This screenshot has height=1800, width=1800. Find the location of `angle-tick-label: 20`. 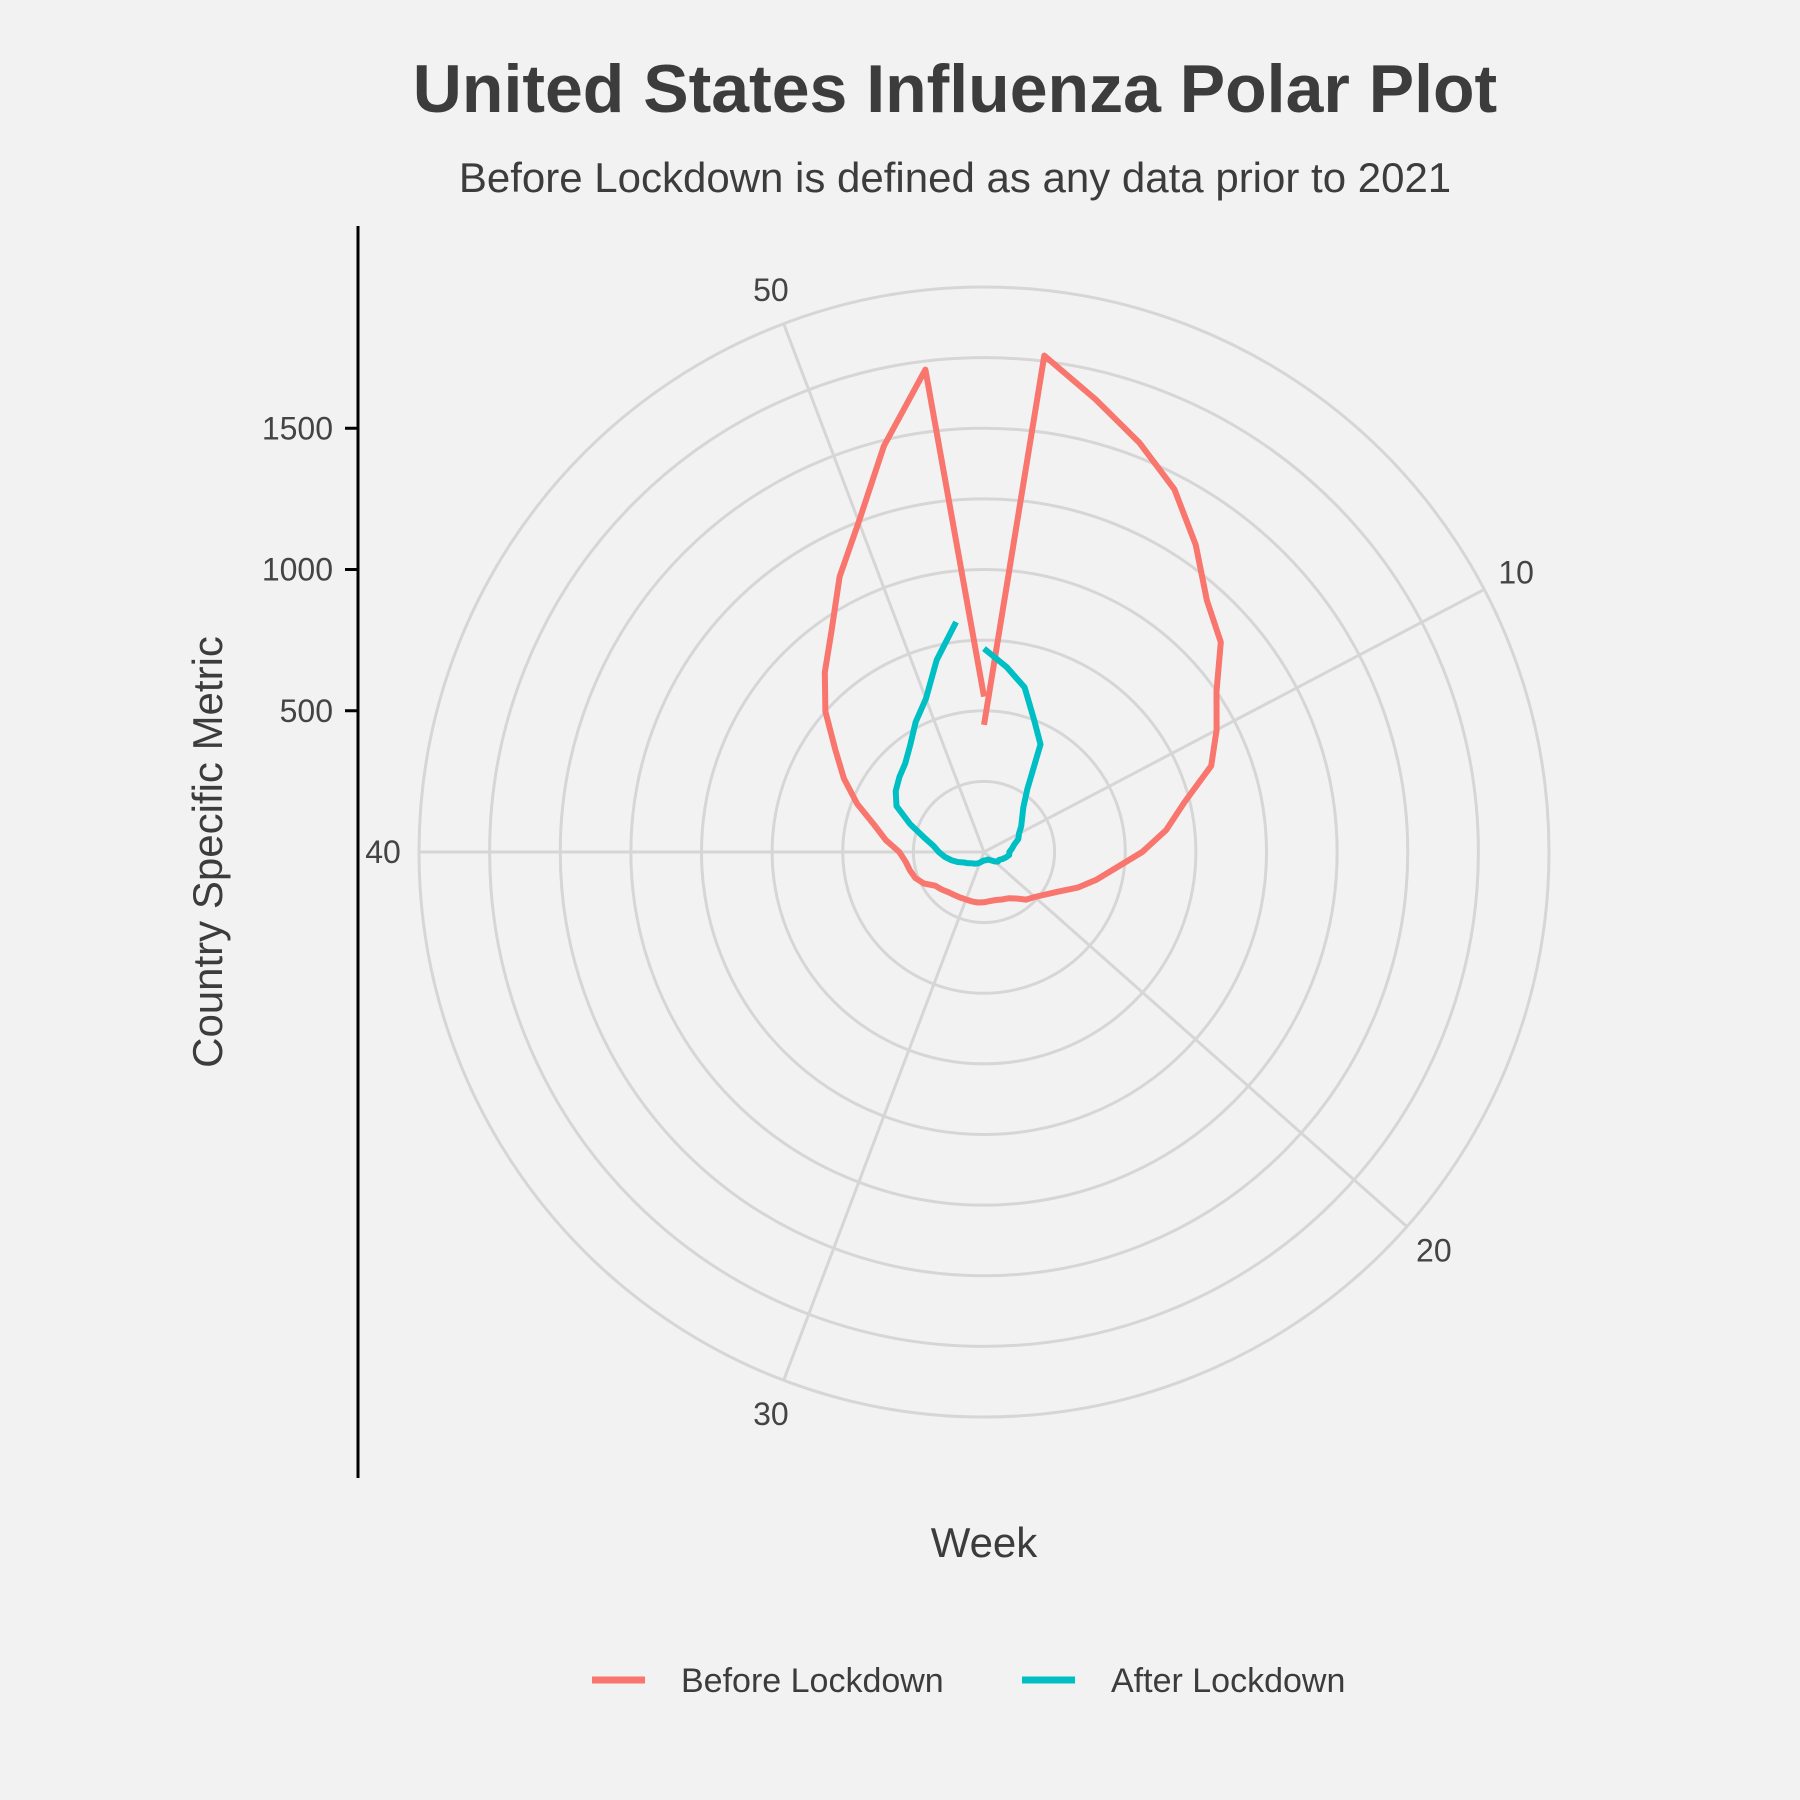

angle-tick-label: 20 is located at coordinates (1434, 1251).